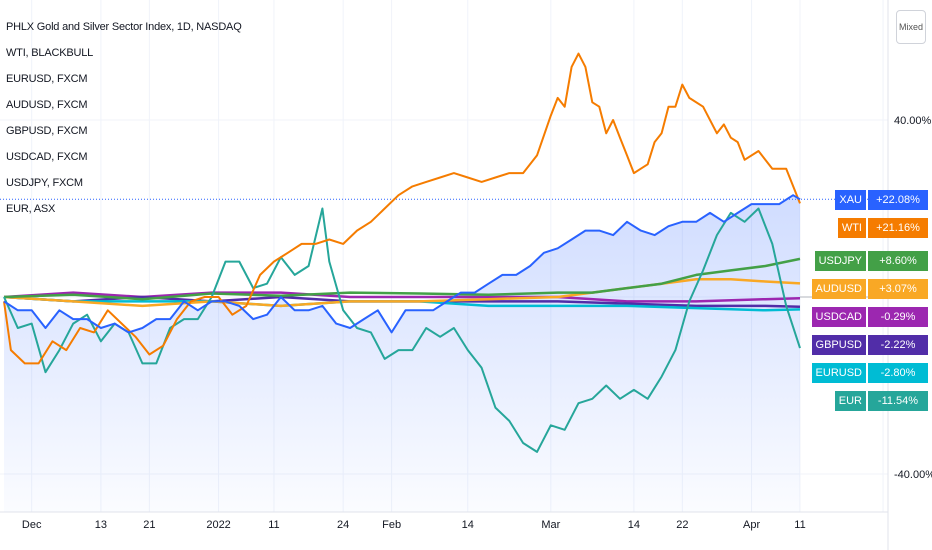  I want to click on price-badge-value: +22.08%, so click(898, 200).